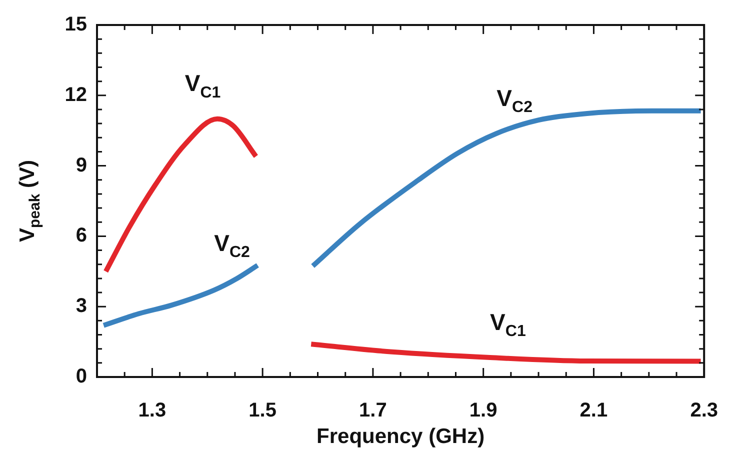  What do you see at coordinates (75, 95) in the screenshot?
I see `y-tick-label: 12` at bounding box center [75, 95].